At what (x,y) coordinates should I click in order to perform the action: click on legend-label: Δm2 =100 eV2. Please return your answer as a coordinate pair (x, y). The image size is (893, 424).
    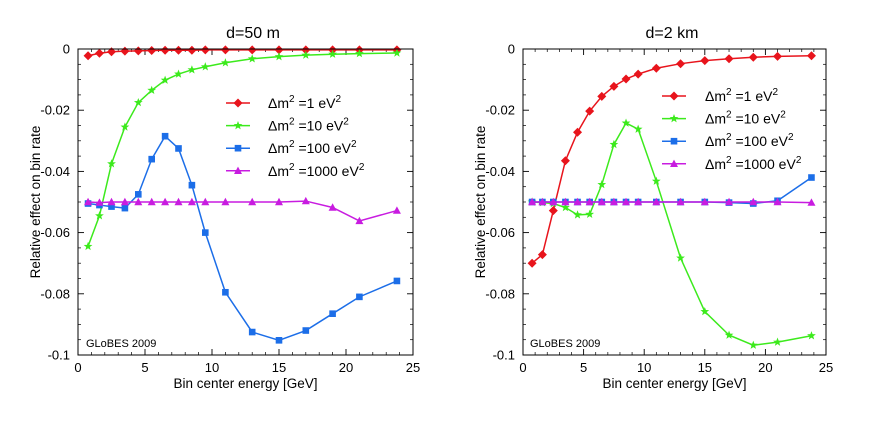
    Looking at the image, I should click on (312, 147).